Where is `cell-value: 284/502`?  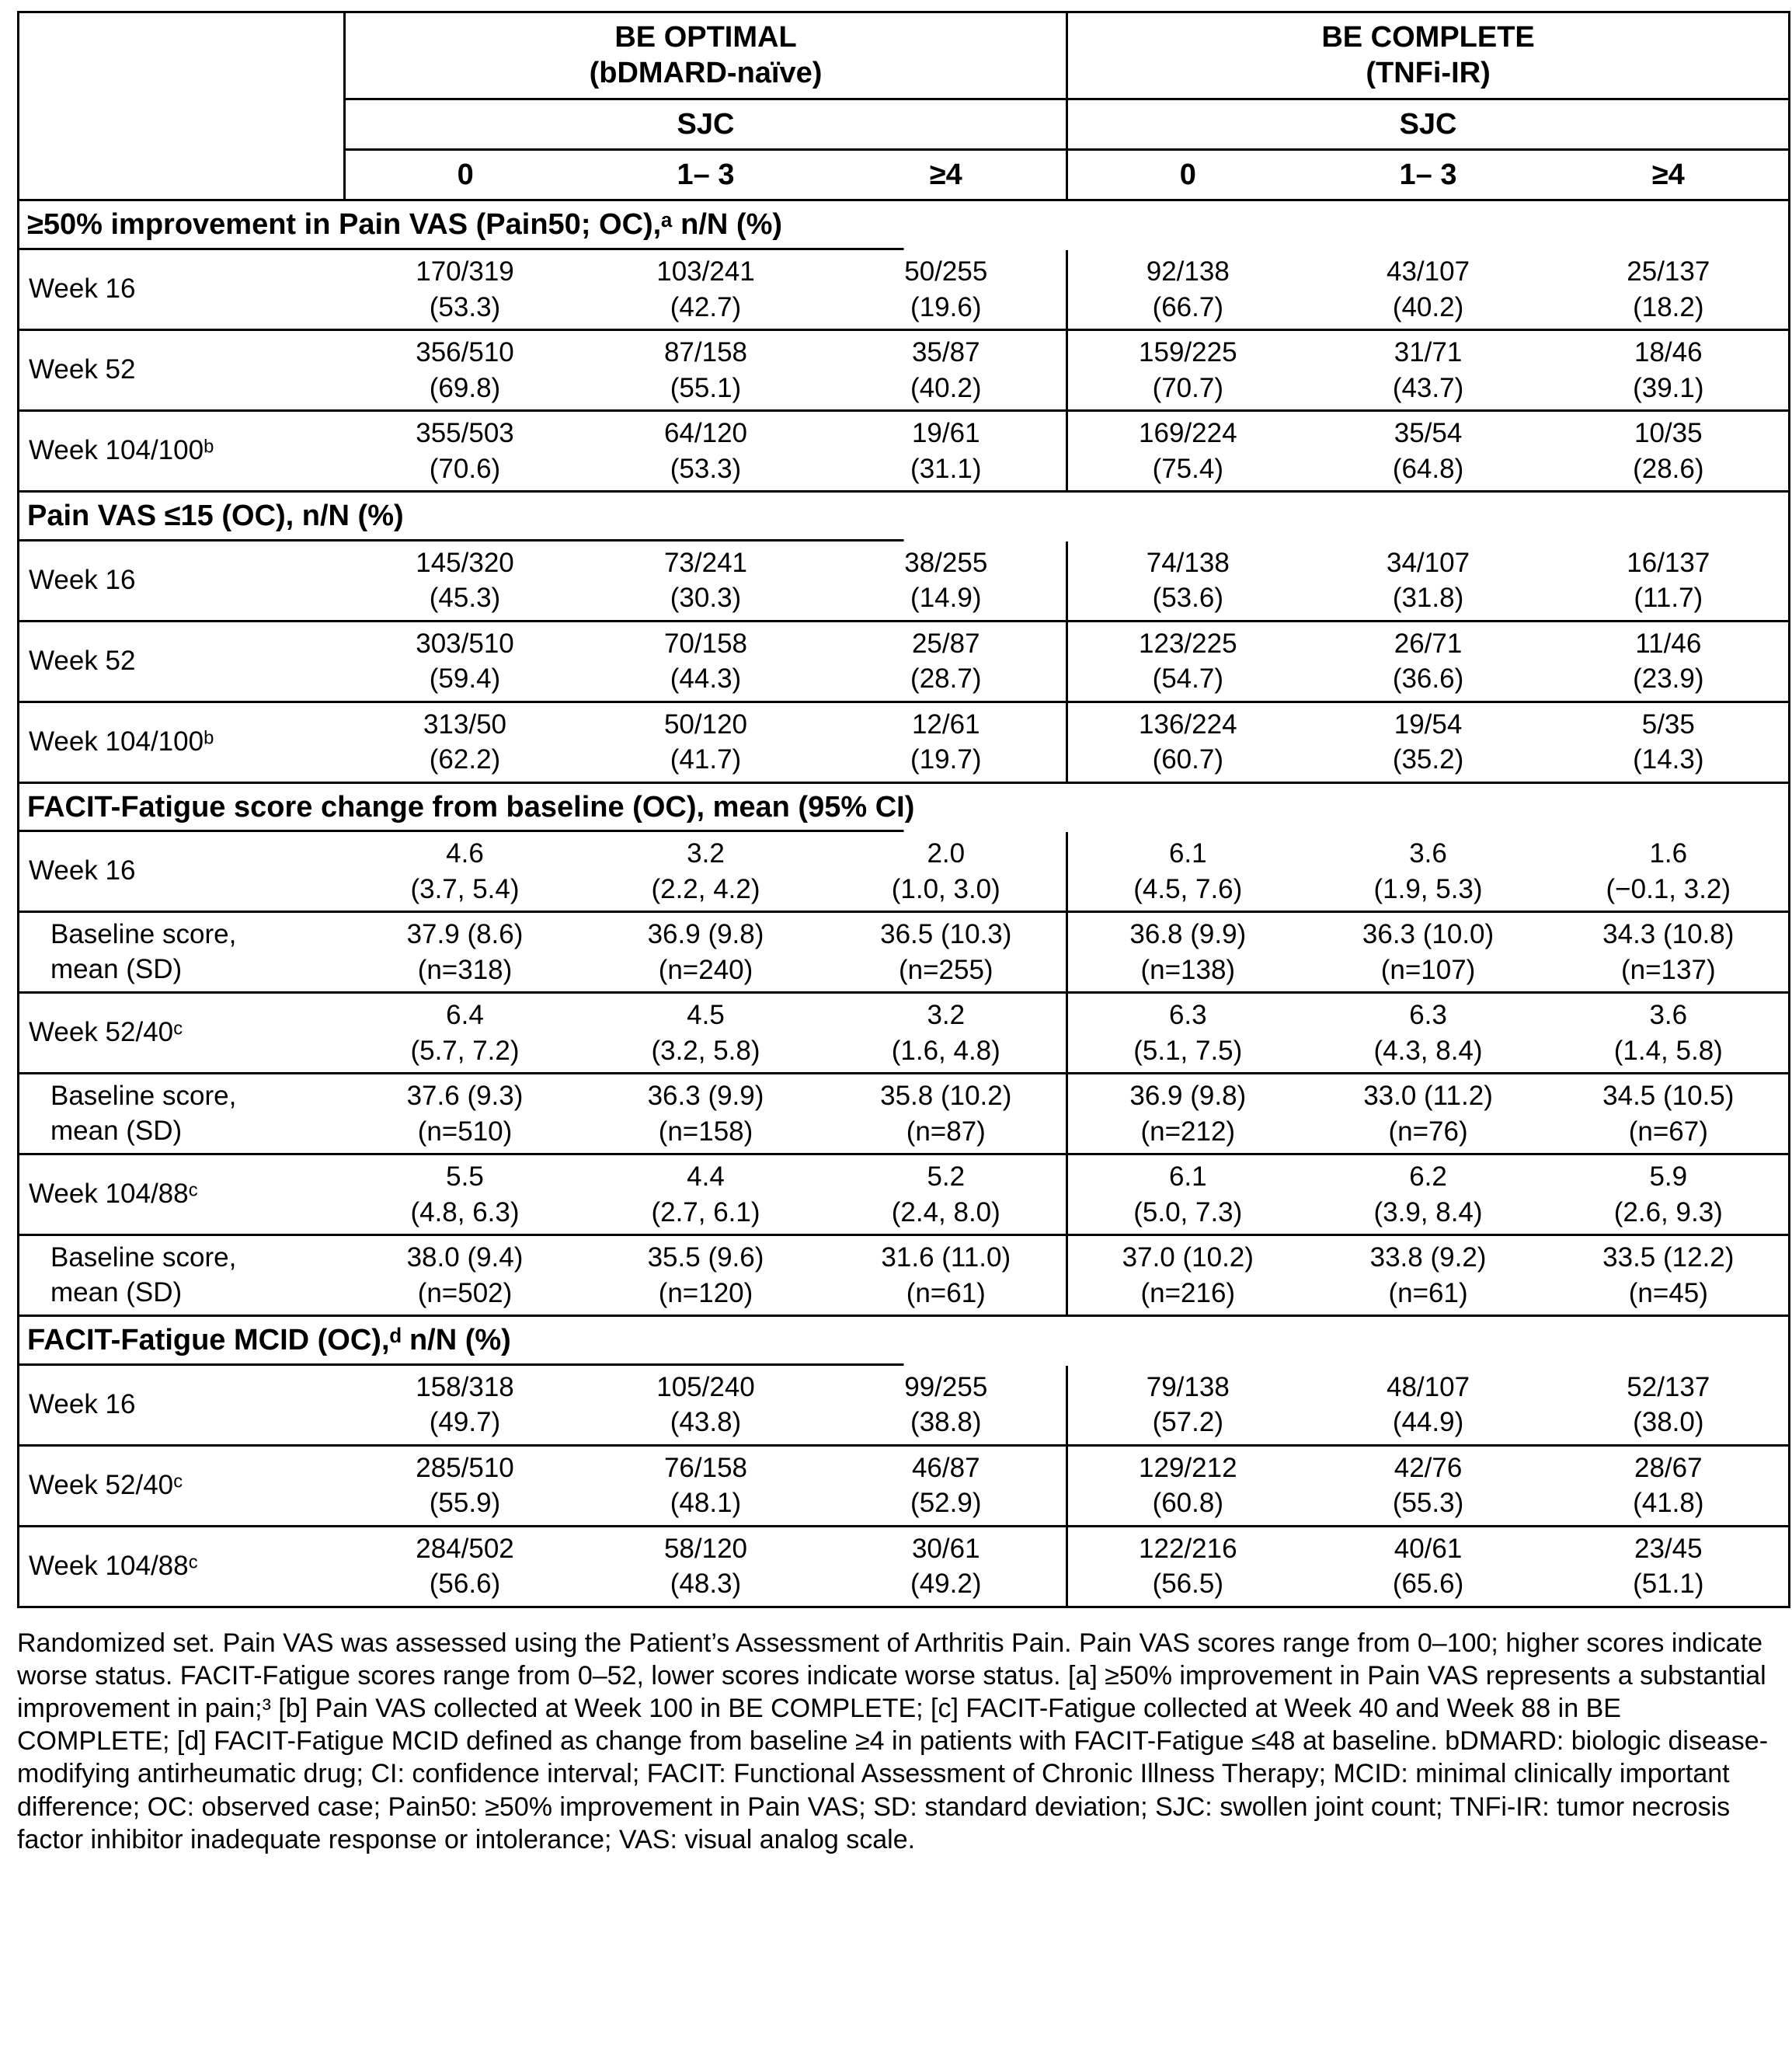 cell-value: 284/502 is located at coordinates (465, 1548).